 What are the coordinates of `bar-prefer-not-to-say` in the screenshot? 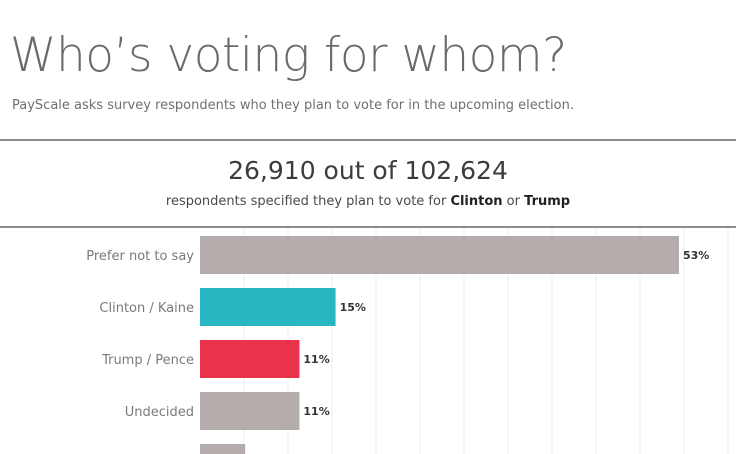 It's located at (439, 255).